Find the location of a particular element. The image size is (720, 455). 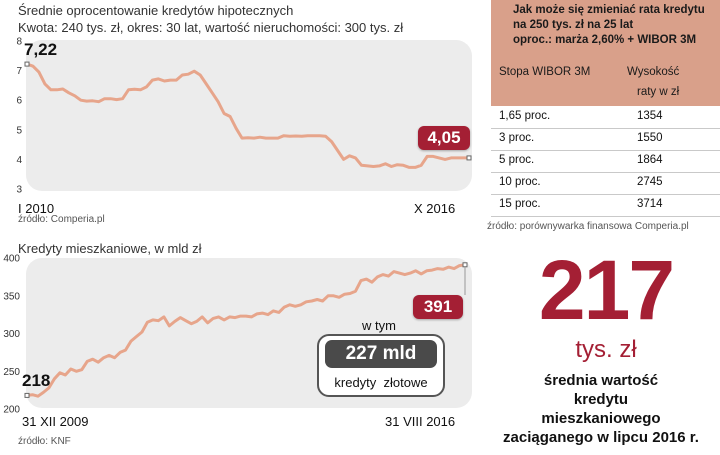

table-cell-payment: 1550 is located at coordinates (650, 138).